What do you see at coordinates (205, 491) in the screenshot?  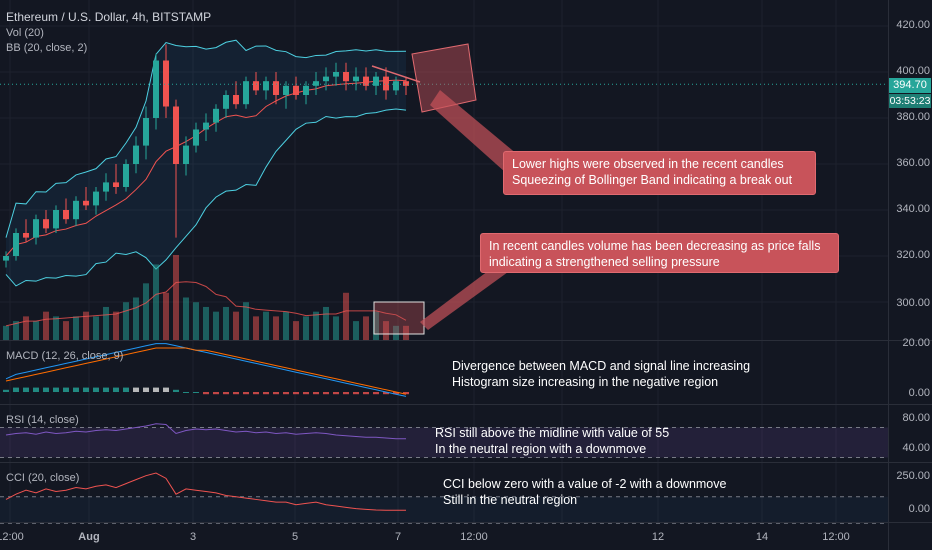 I see `cci-line` at bounding box center [205, 491].